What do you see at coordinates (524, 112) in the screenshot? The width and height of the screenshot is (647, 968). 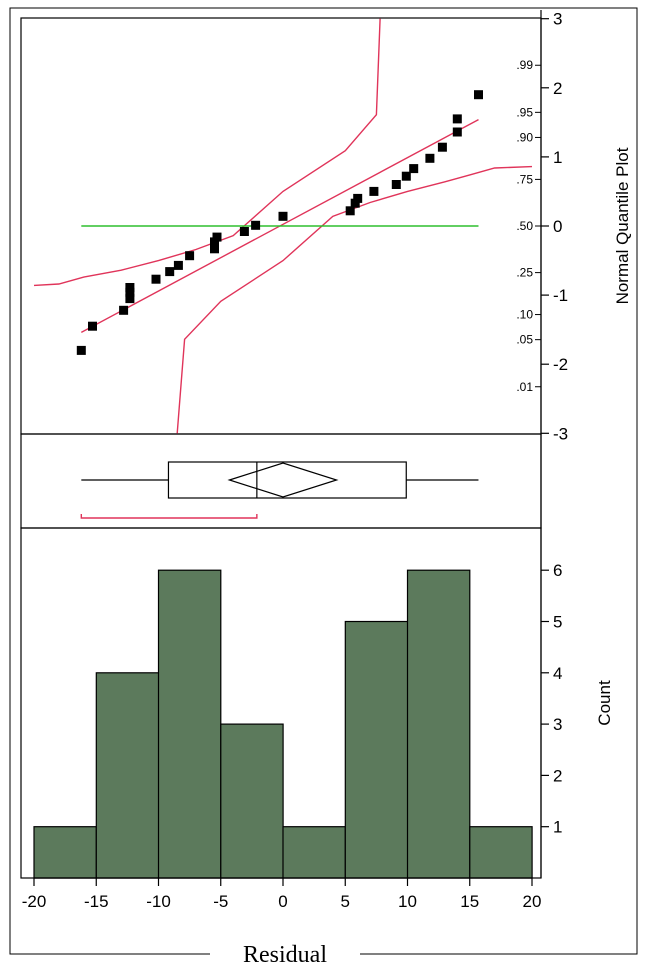 I see `probability-tick-label: .95` at bounding box center [524, 112].